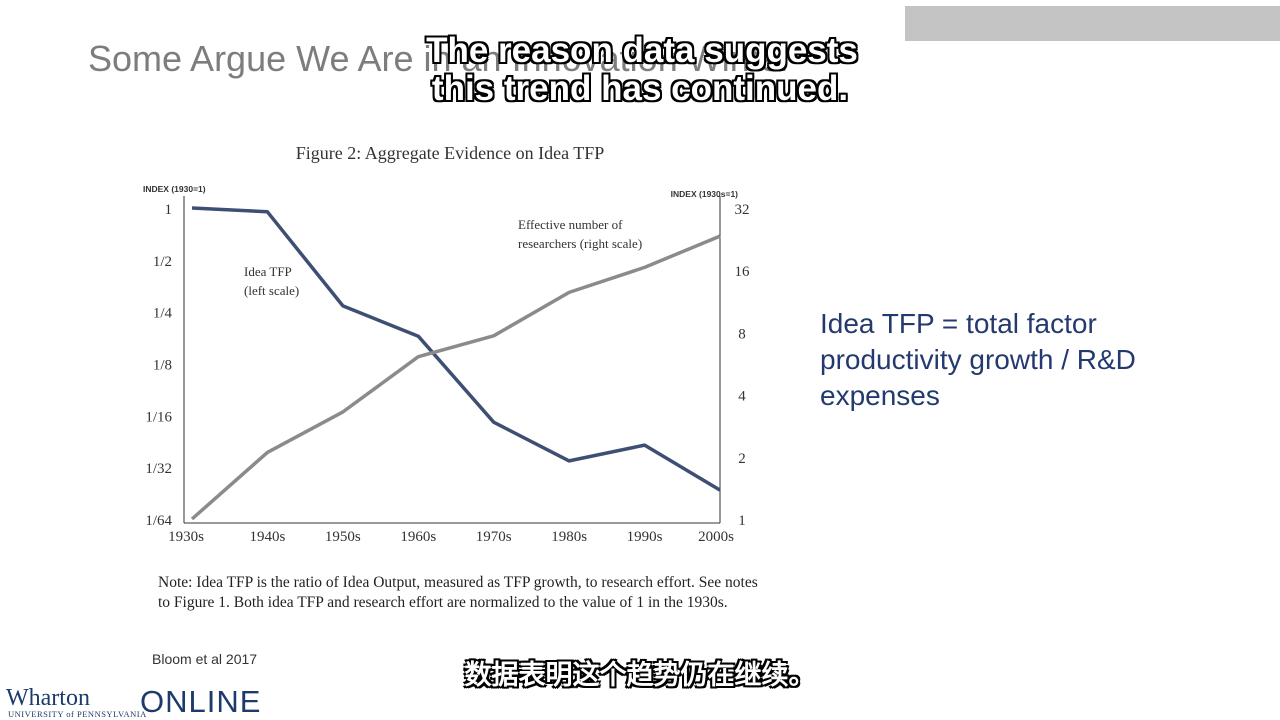 This screenshot has height=720, width=1280. What do you see at coordinates (451, 537) in the screenshot?
I see `x-tick-labels: 1930s 1940s 1950s 1960s 1970s 1980s 1990s 2000s` at bounding box center [451, 537].